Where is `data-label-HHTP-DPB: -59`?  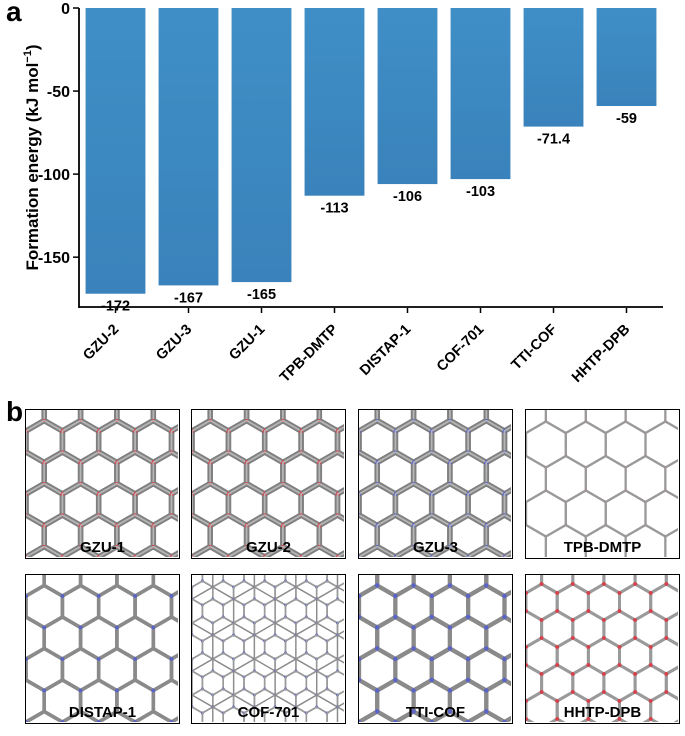 data-label-HHTP-DPB: -59 is located at coordinates (626, 119).